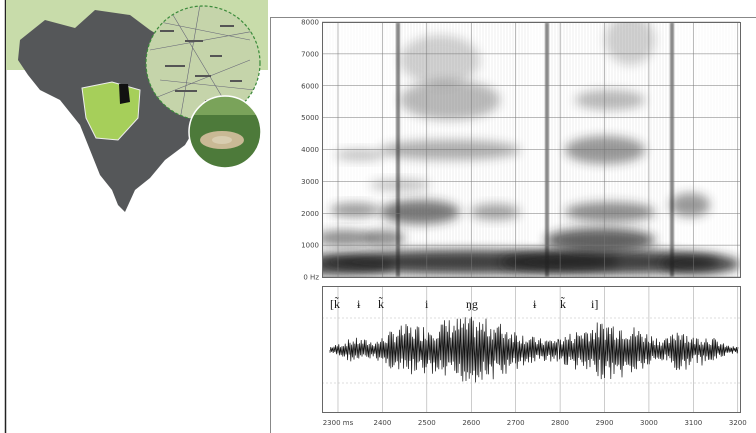 This screenshot has height=433, width=756. I want to click on x-tick-label: 3200, so click(738, 423).